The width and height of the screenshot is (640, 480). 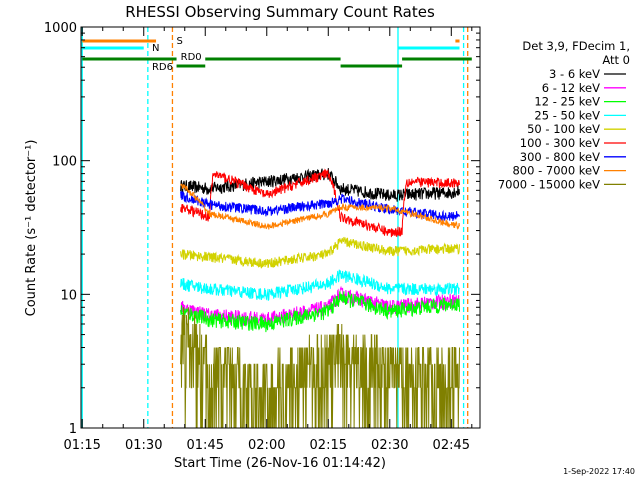 I want to click on x-tick-label-5: 02:30, so click(x=389, y=445).